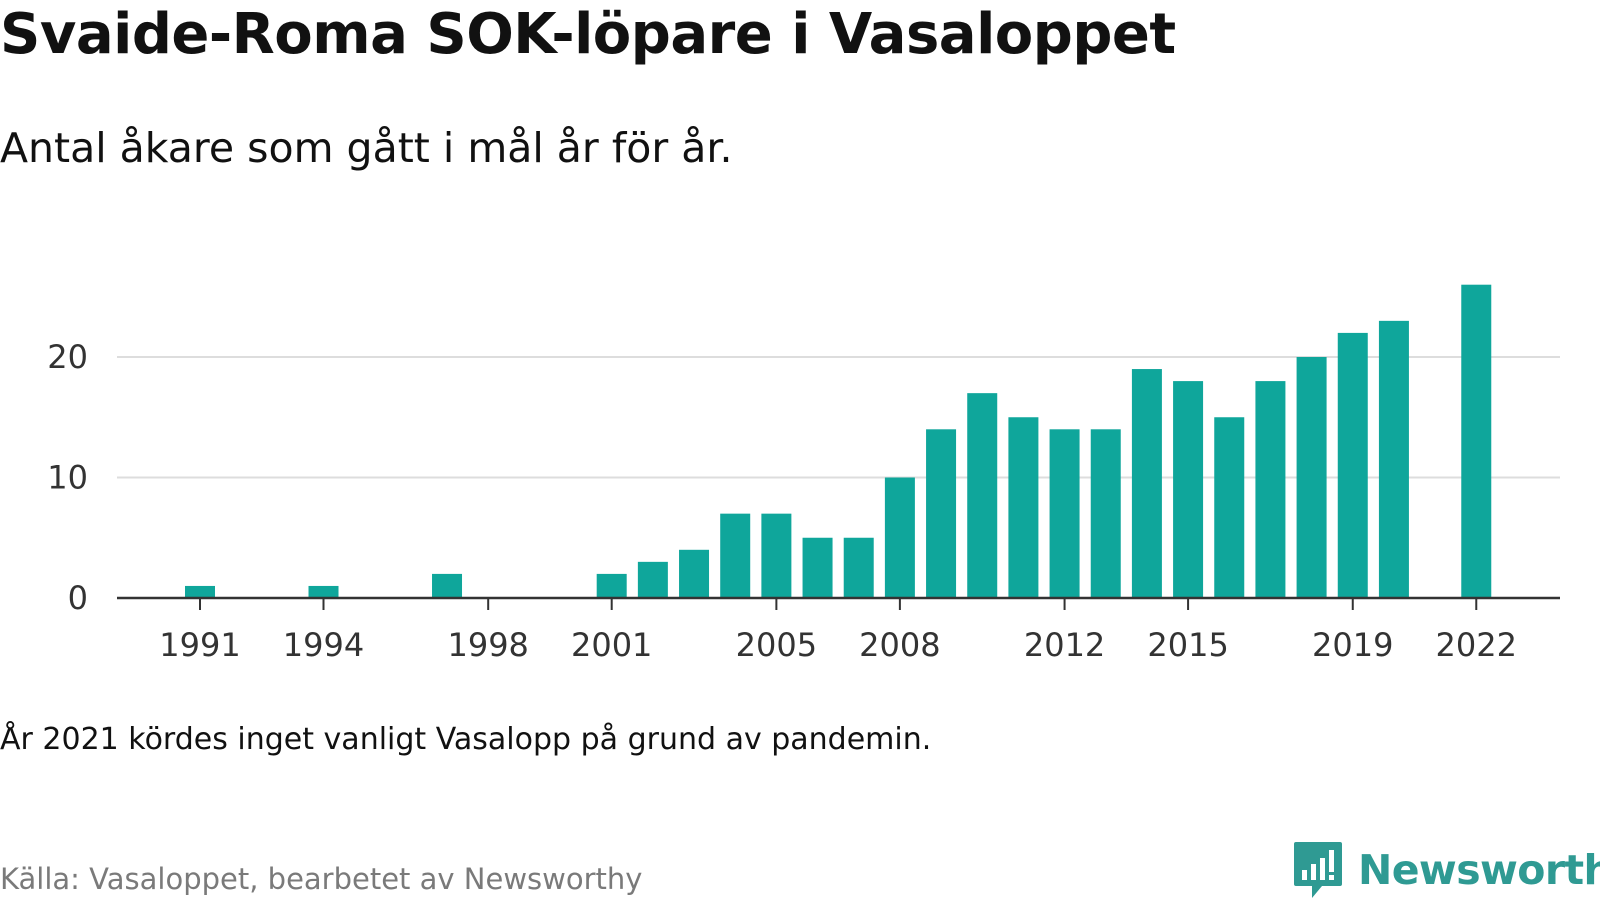 Image resolution: width=1600 pixels, height=900 pixels. What do you see at coordinates (1352, 643) in the screenshot?
I see `x-tick-label: 2019` at bounding box center [1352, 643].